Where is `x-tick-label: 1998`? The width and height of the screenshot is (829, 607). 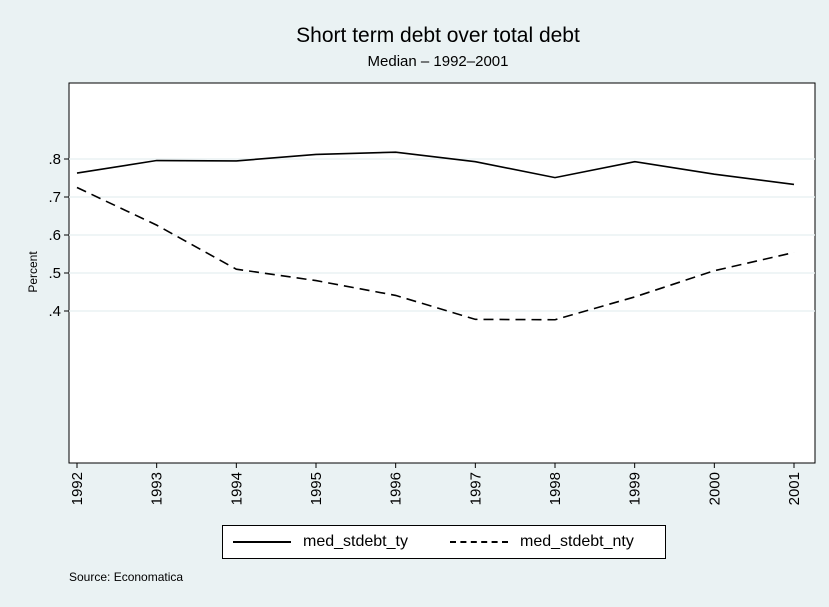
x-tick-label: 1998 is located at coordinates (555, 488).